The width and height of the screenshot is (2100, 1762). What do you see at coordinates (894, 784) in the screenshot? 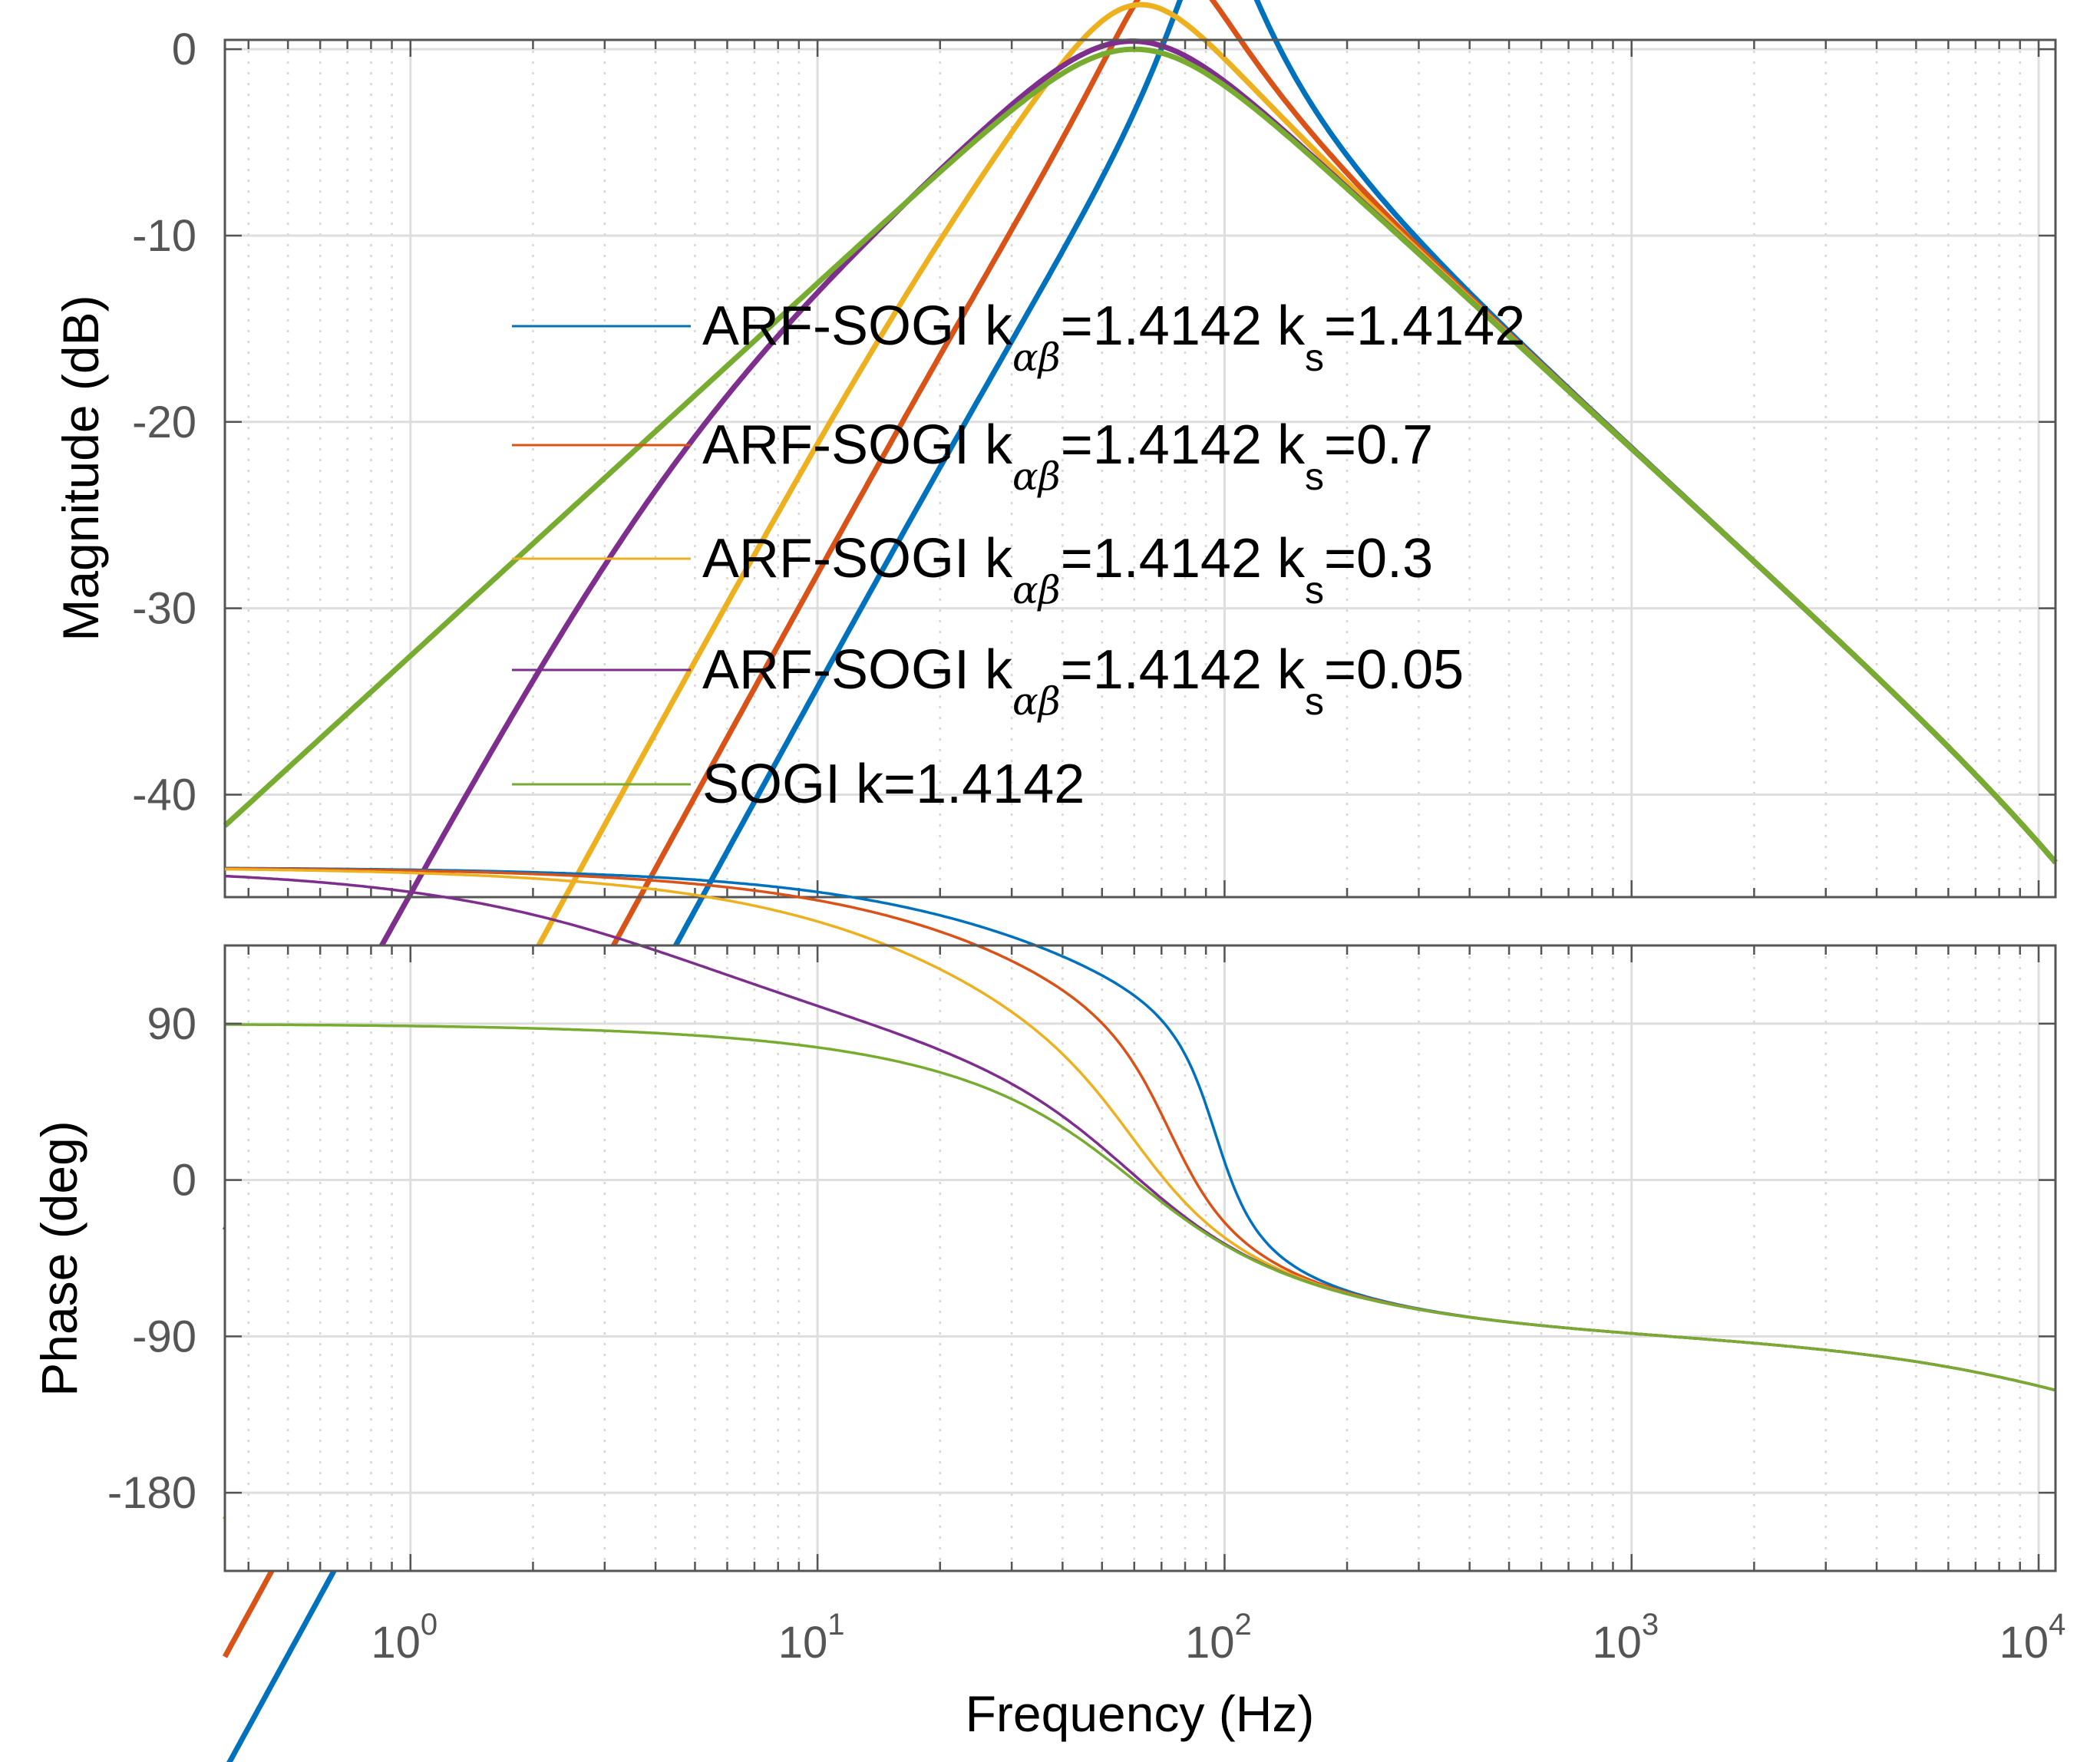
I see `legend-label-5: SOGI k=1.4142` at bounding box center [894, 784].